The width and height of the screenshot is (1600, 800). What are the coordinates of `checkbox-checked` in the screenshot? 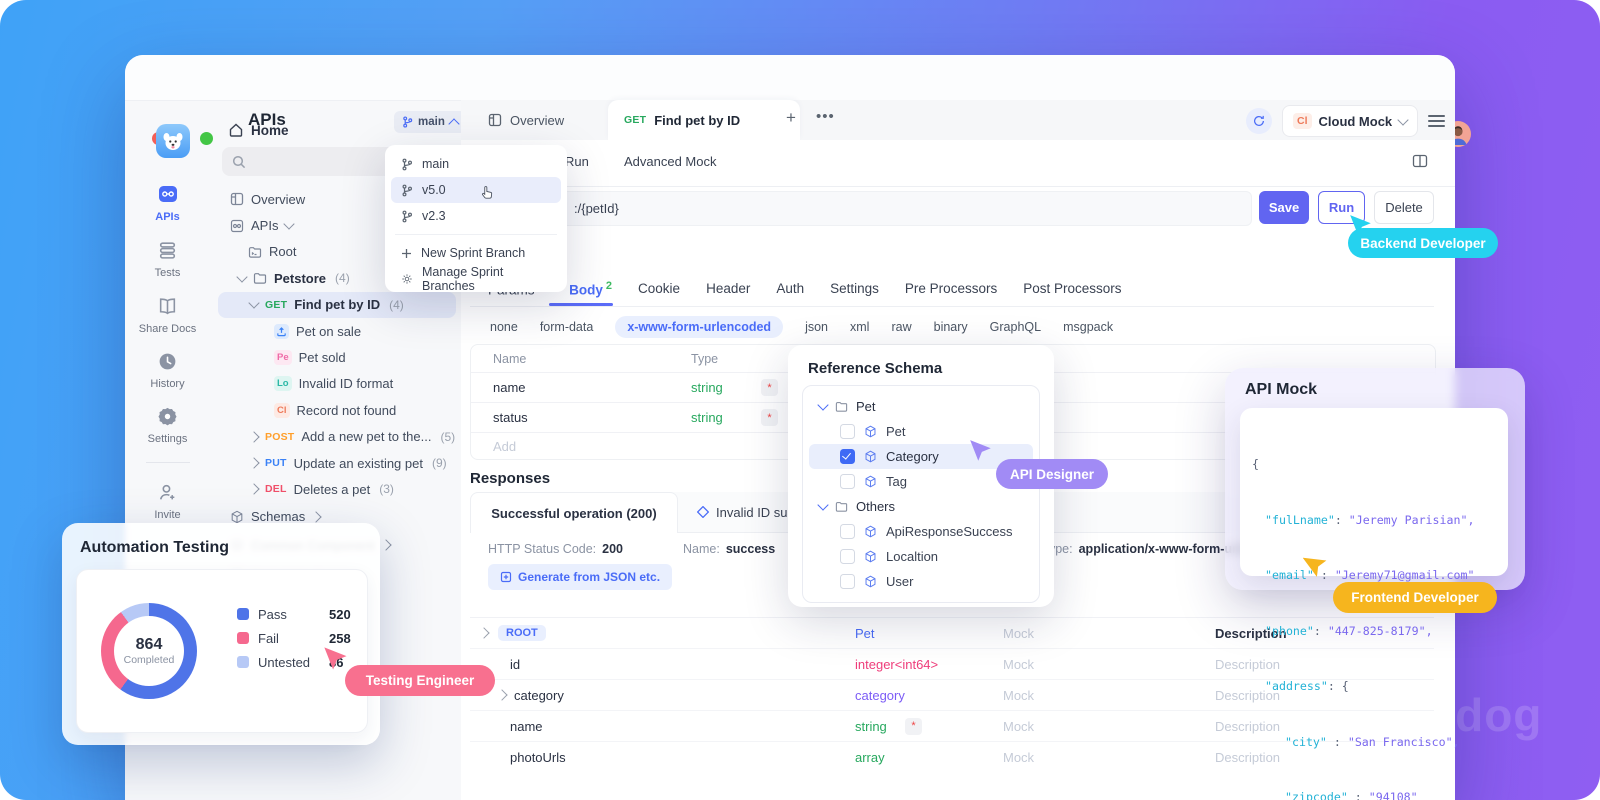 It's located at (847, 456).